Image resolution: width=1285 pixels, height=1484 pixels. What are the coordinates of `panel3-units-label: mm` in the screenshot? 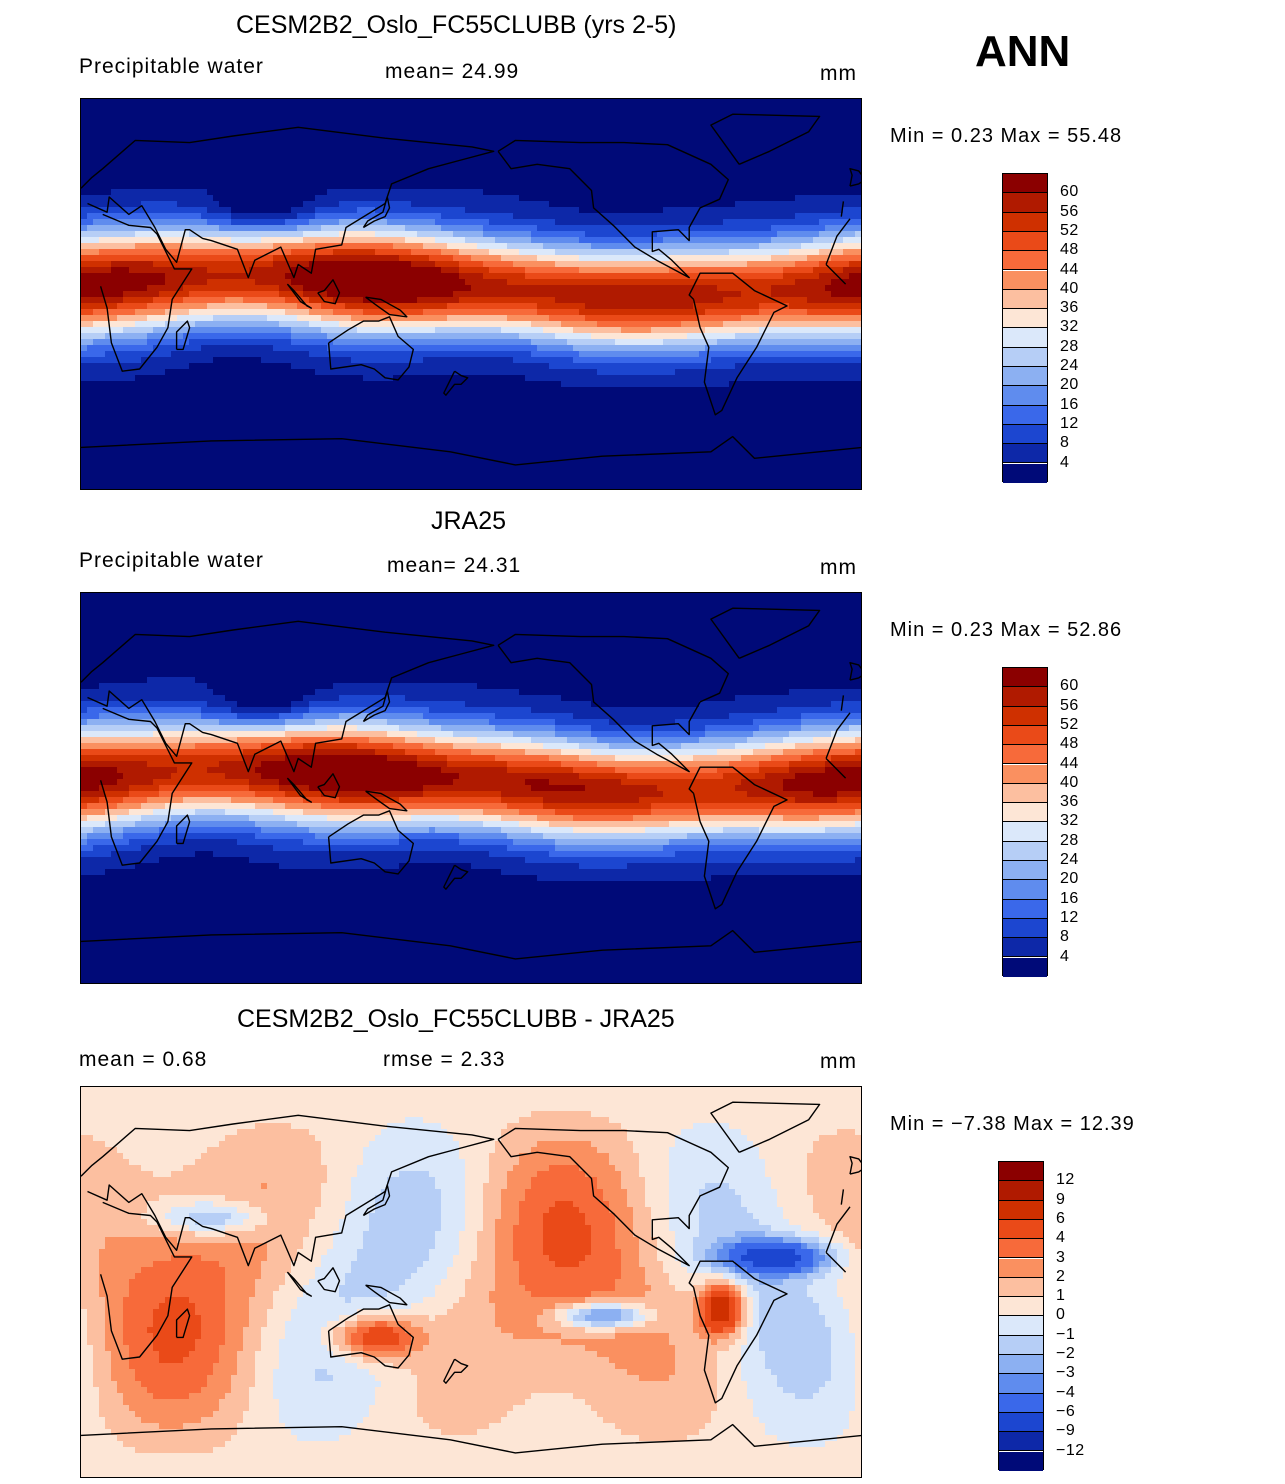 It's located at (838, 1061).